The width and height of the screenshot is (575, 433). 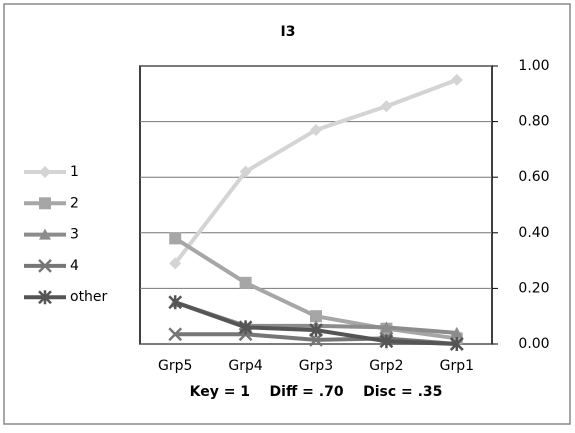 What do you see at coordinates (533, 344) in the screenshot?
I see `y-tick-label: 0.00` at bounding box center [533, 344].